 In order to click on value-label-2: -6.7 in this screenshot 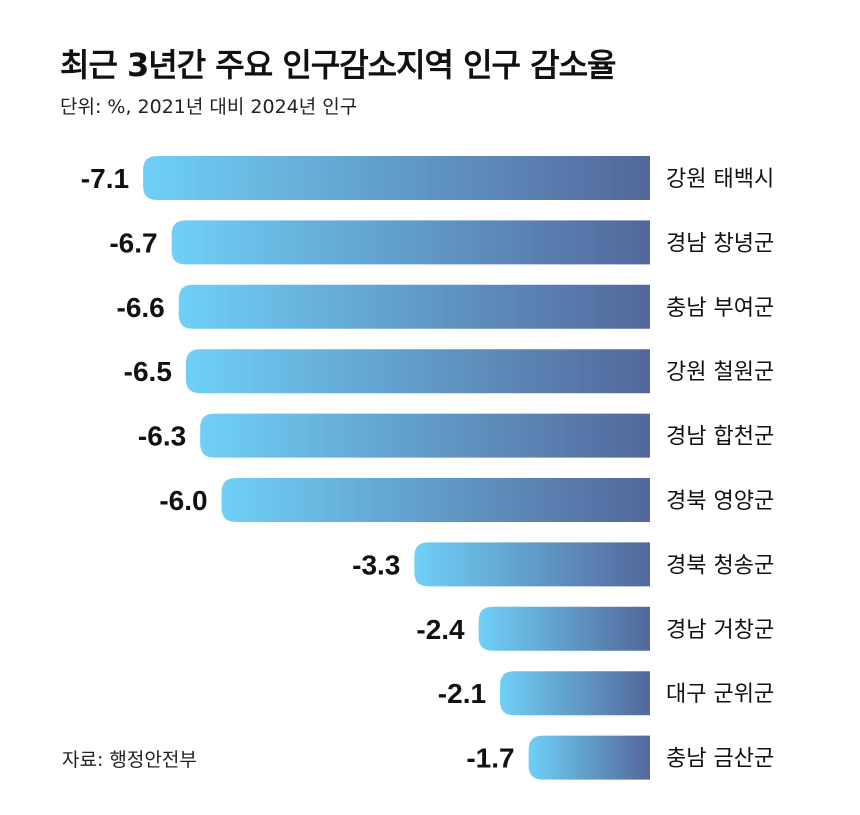, I will do `click(133, 242)`.